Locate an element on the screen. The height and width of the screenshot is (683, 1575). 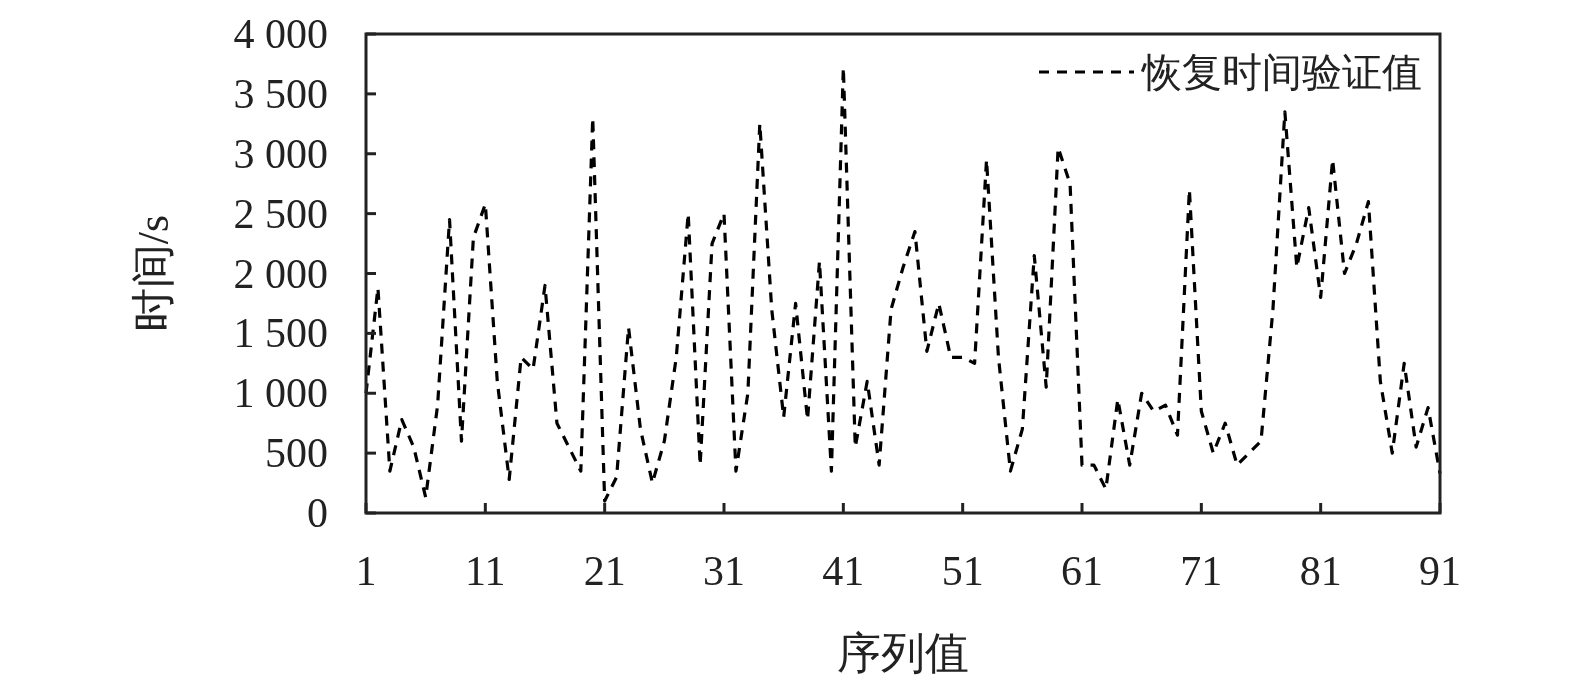
x-tick-label: 61 is located at coordinates (1082, 571).